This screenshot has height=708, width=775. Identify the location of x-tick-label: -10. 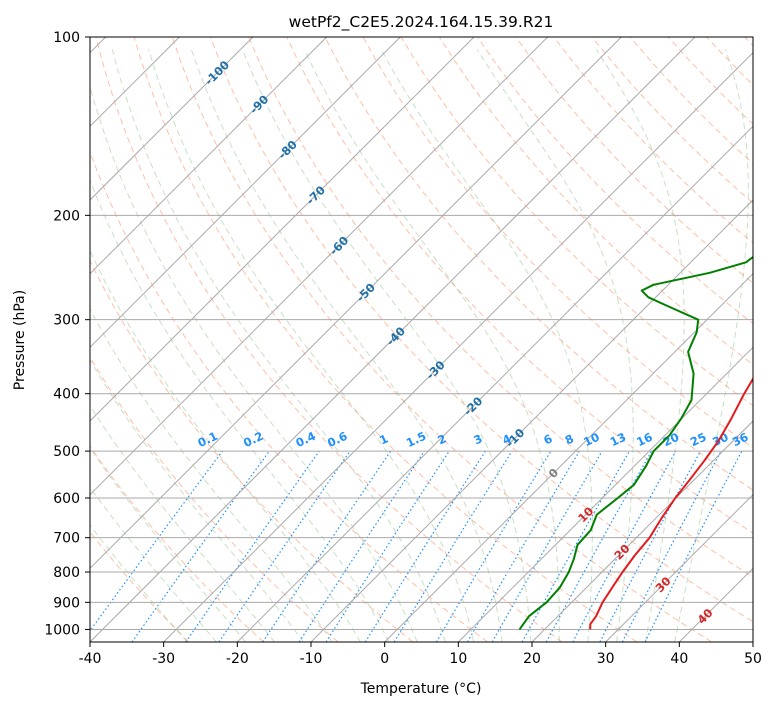
(311, 659).